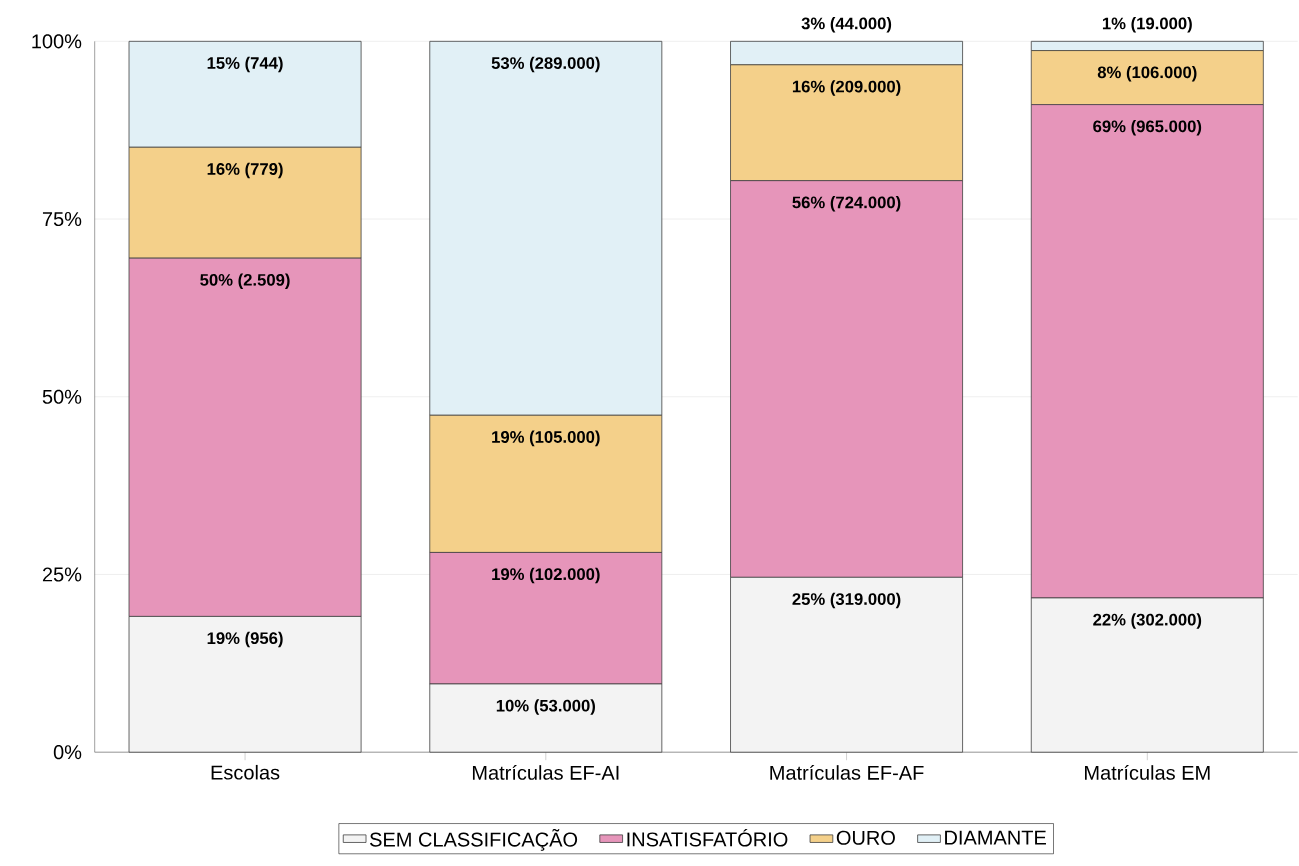 The width and height of the screenshot is (1299, 866). What do you see at coordinates (995, 838) in the screenshot?
I see `legend-label: DIAMANTE` at bounding box center [995, 838].